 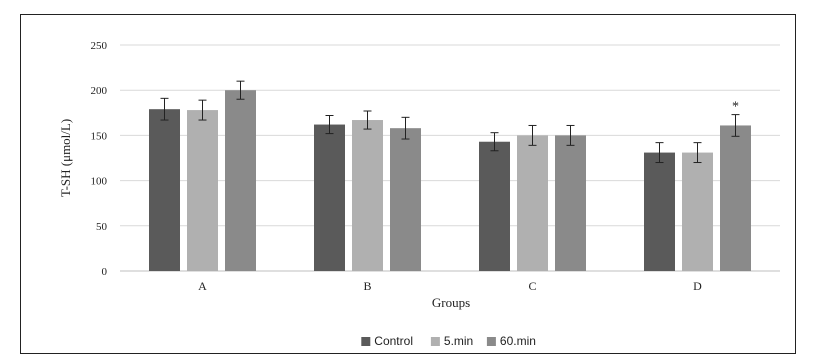 I want to click on y-axis-title: T-SH (μmol/L), so click(x=65, y=158).